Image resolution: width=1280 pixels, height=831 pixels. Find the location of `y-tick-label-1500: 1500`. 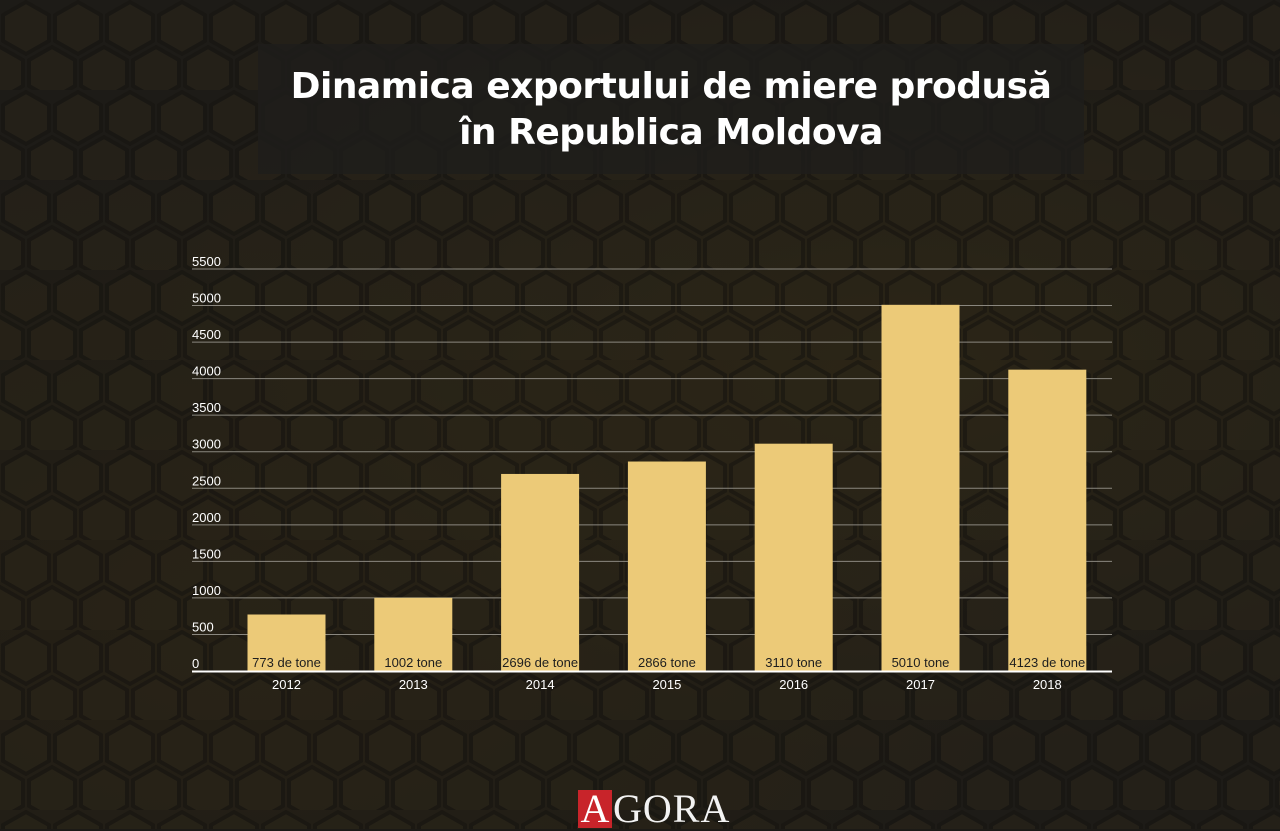

y-tick-label-1500: 1500 is located at coordinates (206, 553).